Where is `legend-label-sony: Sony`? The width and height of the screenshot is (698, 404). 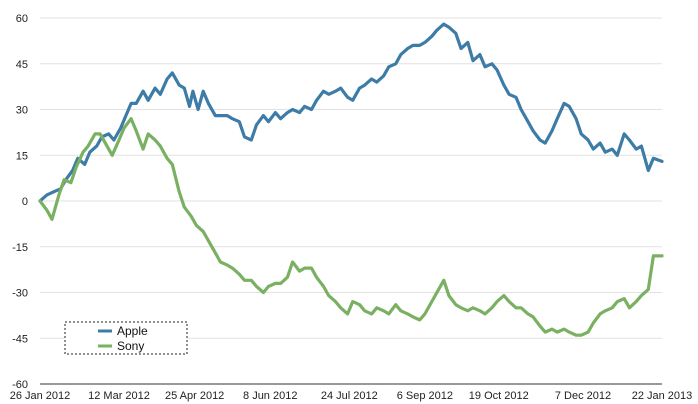
legend-label-sony: Sony is located at coordinates (130, 346).